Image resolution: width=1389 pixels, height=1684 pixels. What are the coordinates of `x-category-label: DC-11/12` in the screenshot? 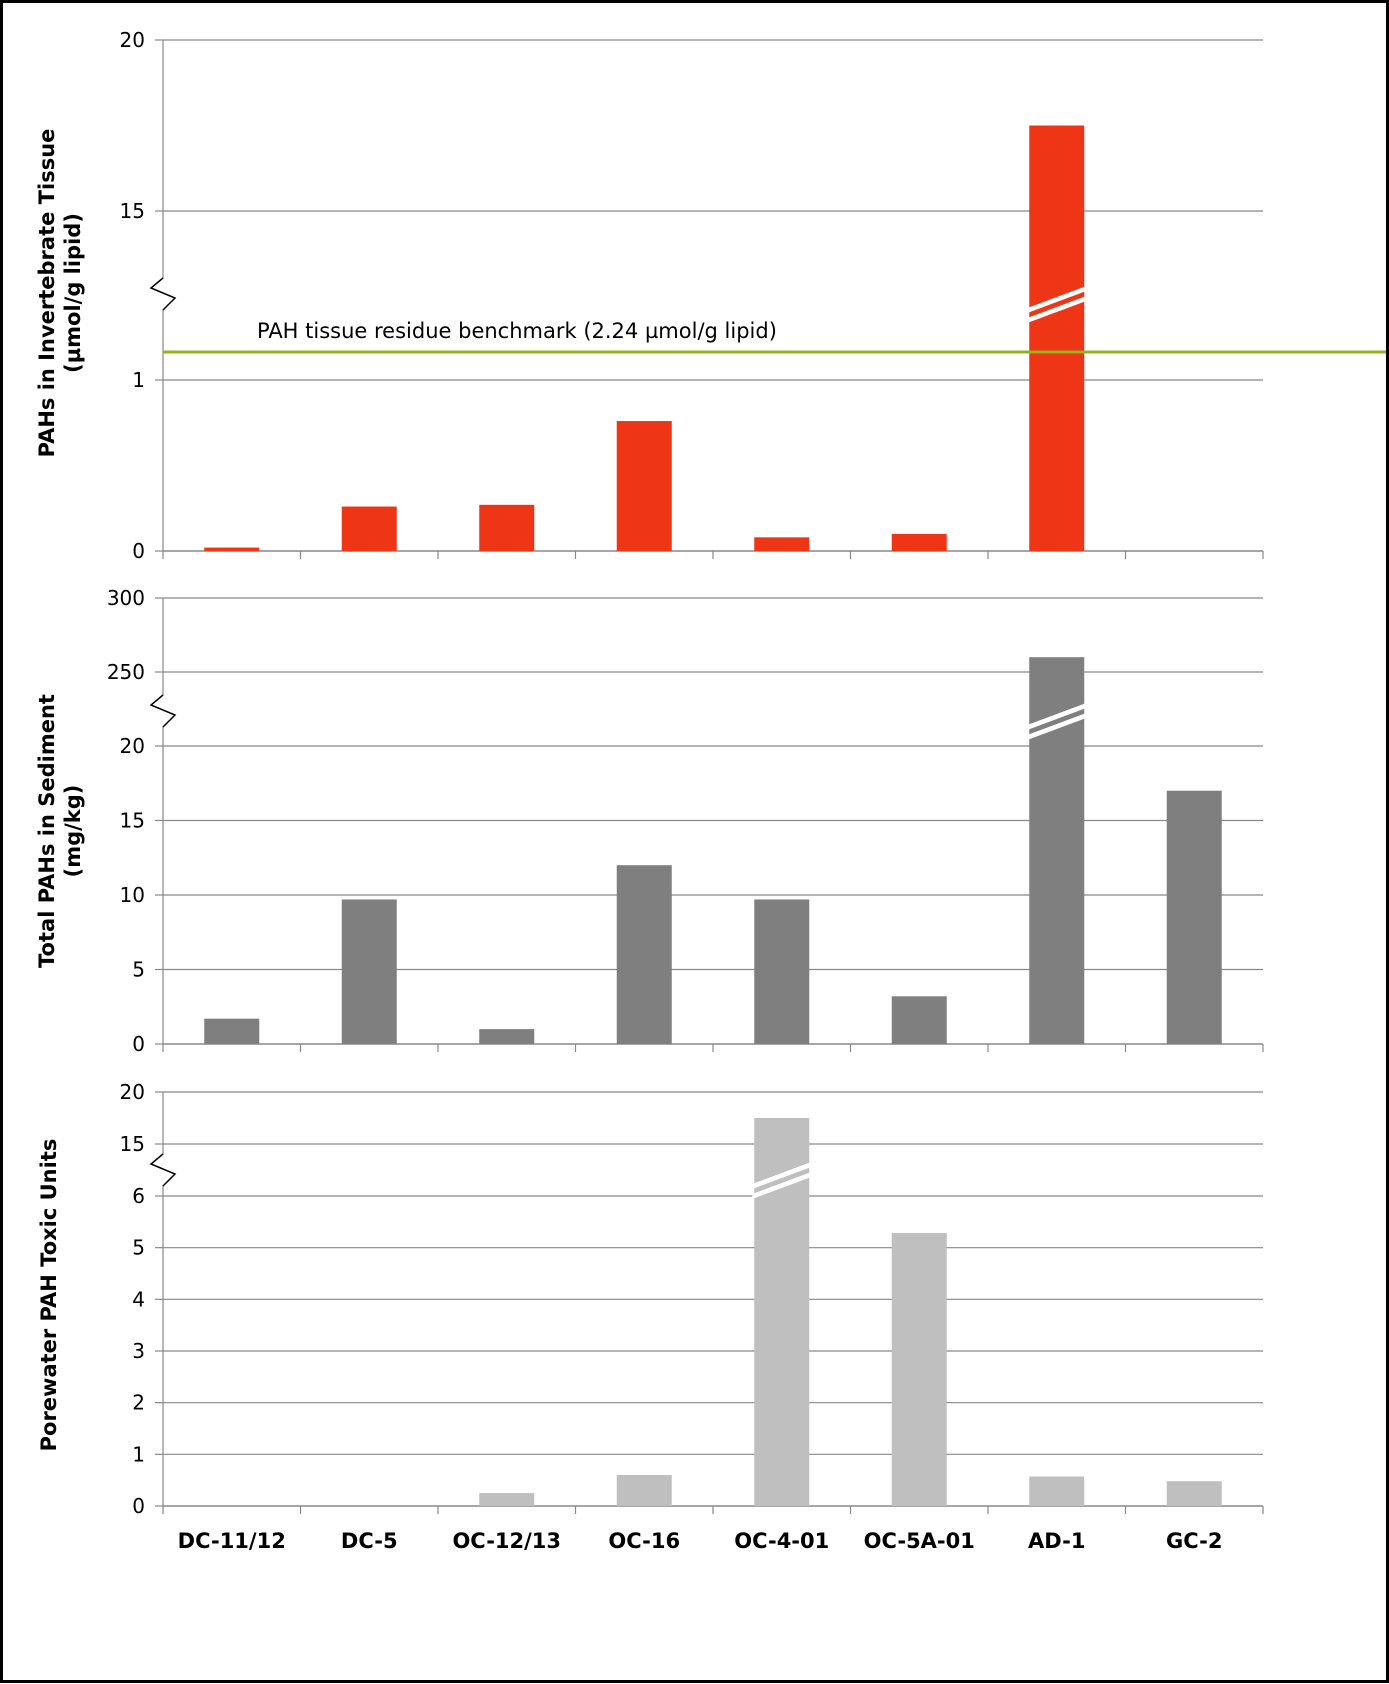 It's located at (232, 1541).